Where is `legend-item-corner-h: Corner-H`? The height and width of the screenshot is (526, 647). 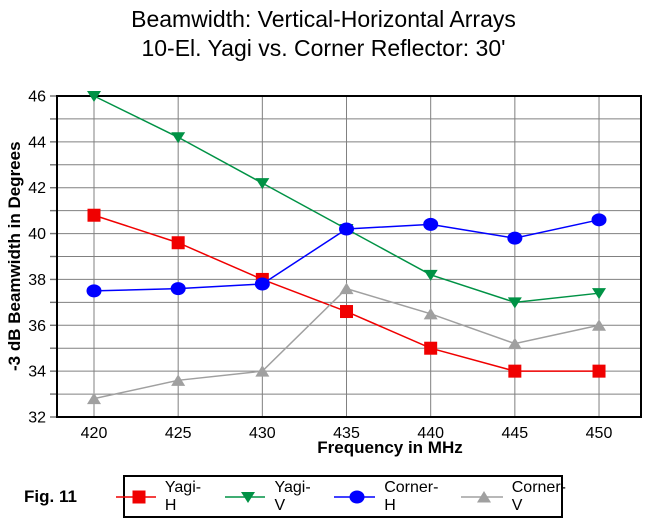
legend-item-corner-h: Corner-H is located at coordinates (388, 496).